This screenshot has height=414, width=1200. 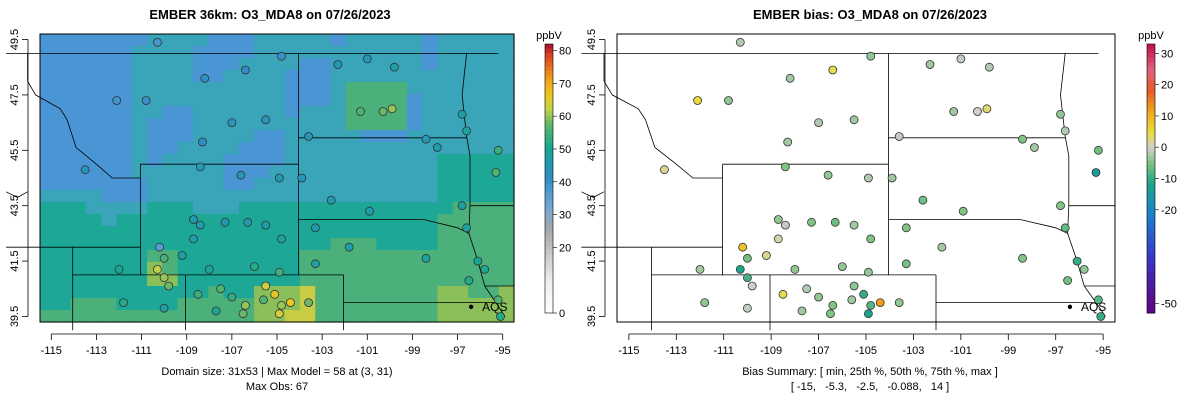 I want to click on y-tick-label: 39.5, so click(x=592, y=316).